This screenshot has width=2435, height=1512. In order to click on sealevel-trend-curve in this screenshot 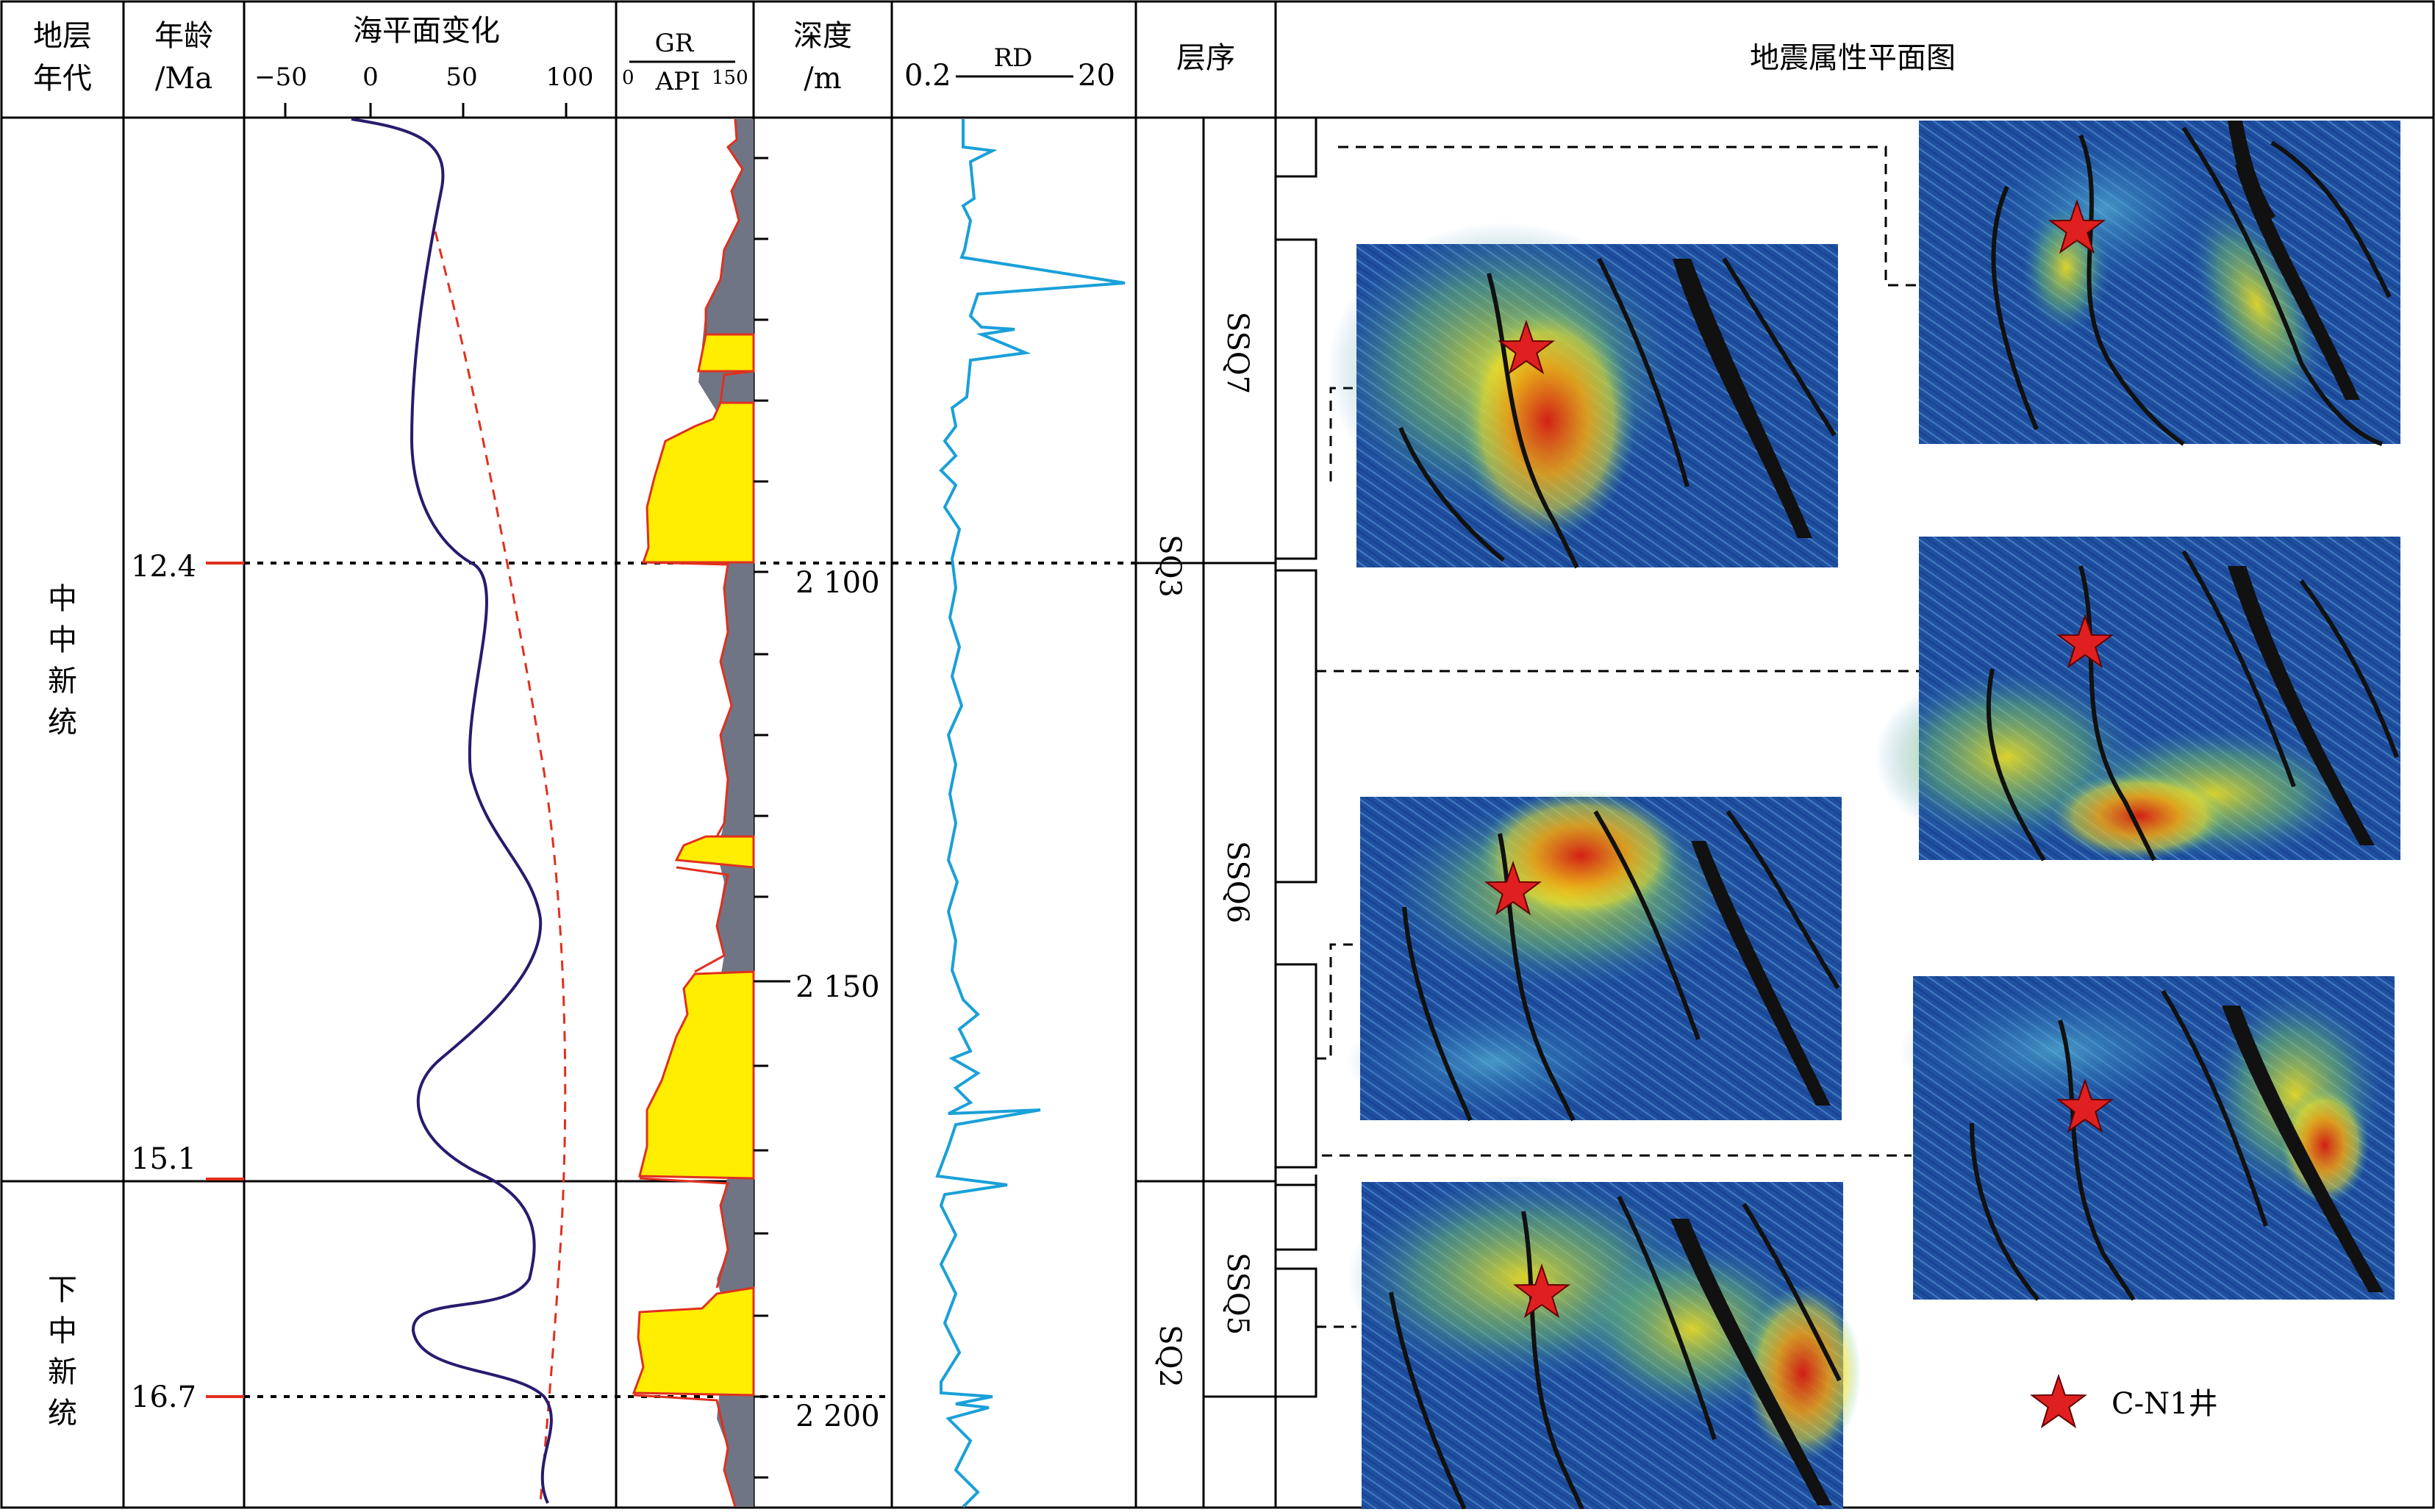, I will do `click(500, 867)`.